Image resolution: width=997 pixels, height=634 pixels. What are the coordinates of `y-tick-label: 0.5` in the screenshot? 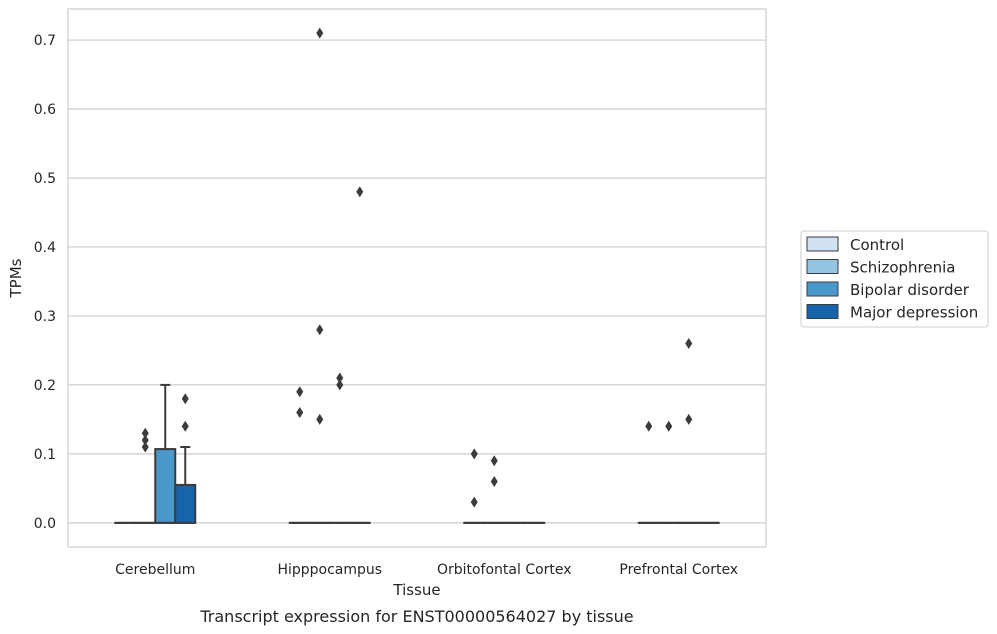 It's located at (45, 179).